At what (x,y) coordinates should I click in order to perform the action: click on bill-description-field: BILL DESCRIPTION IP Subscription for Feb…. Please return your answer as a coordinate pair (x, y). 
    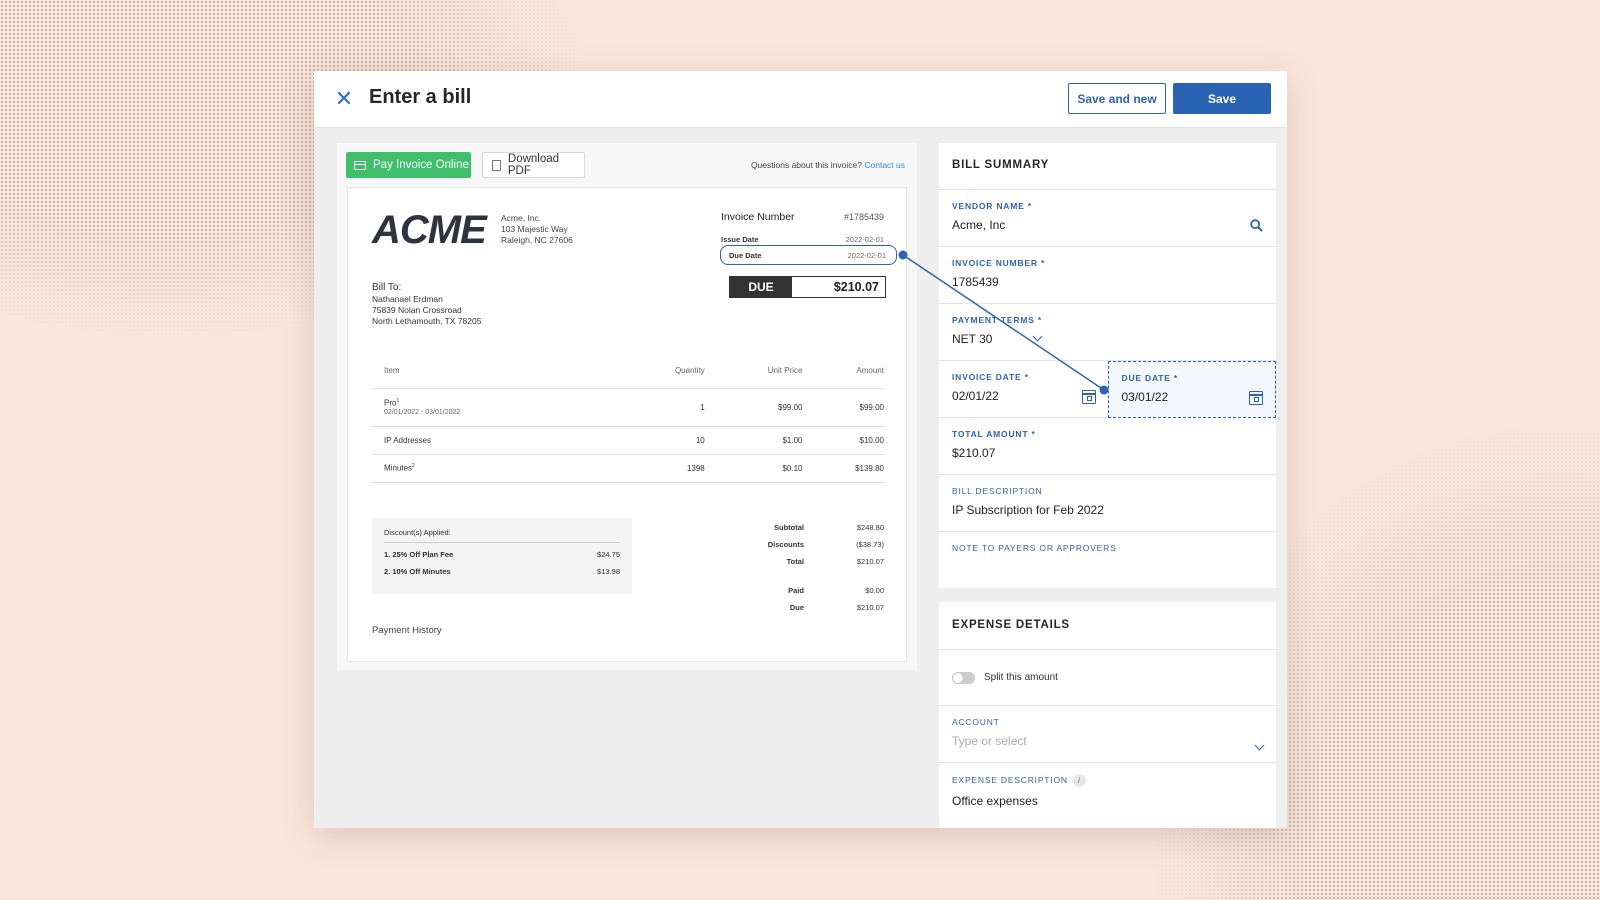
    Looking at the image, I should click on (1107, 503).